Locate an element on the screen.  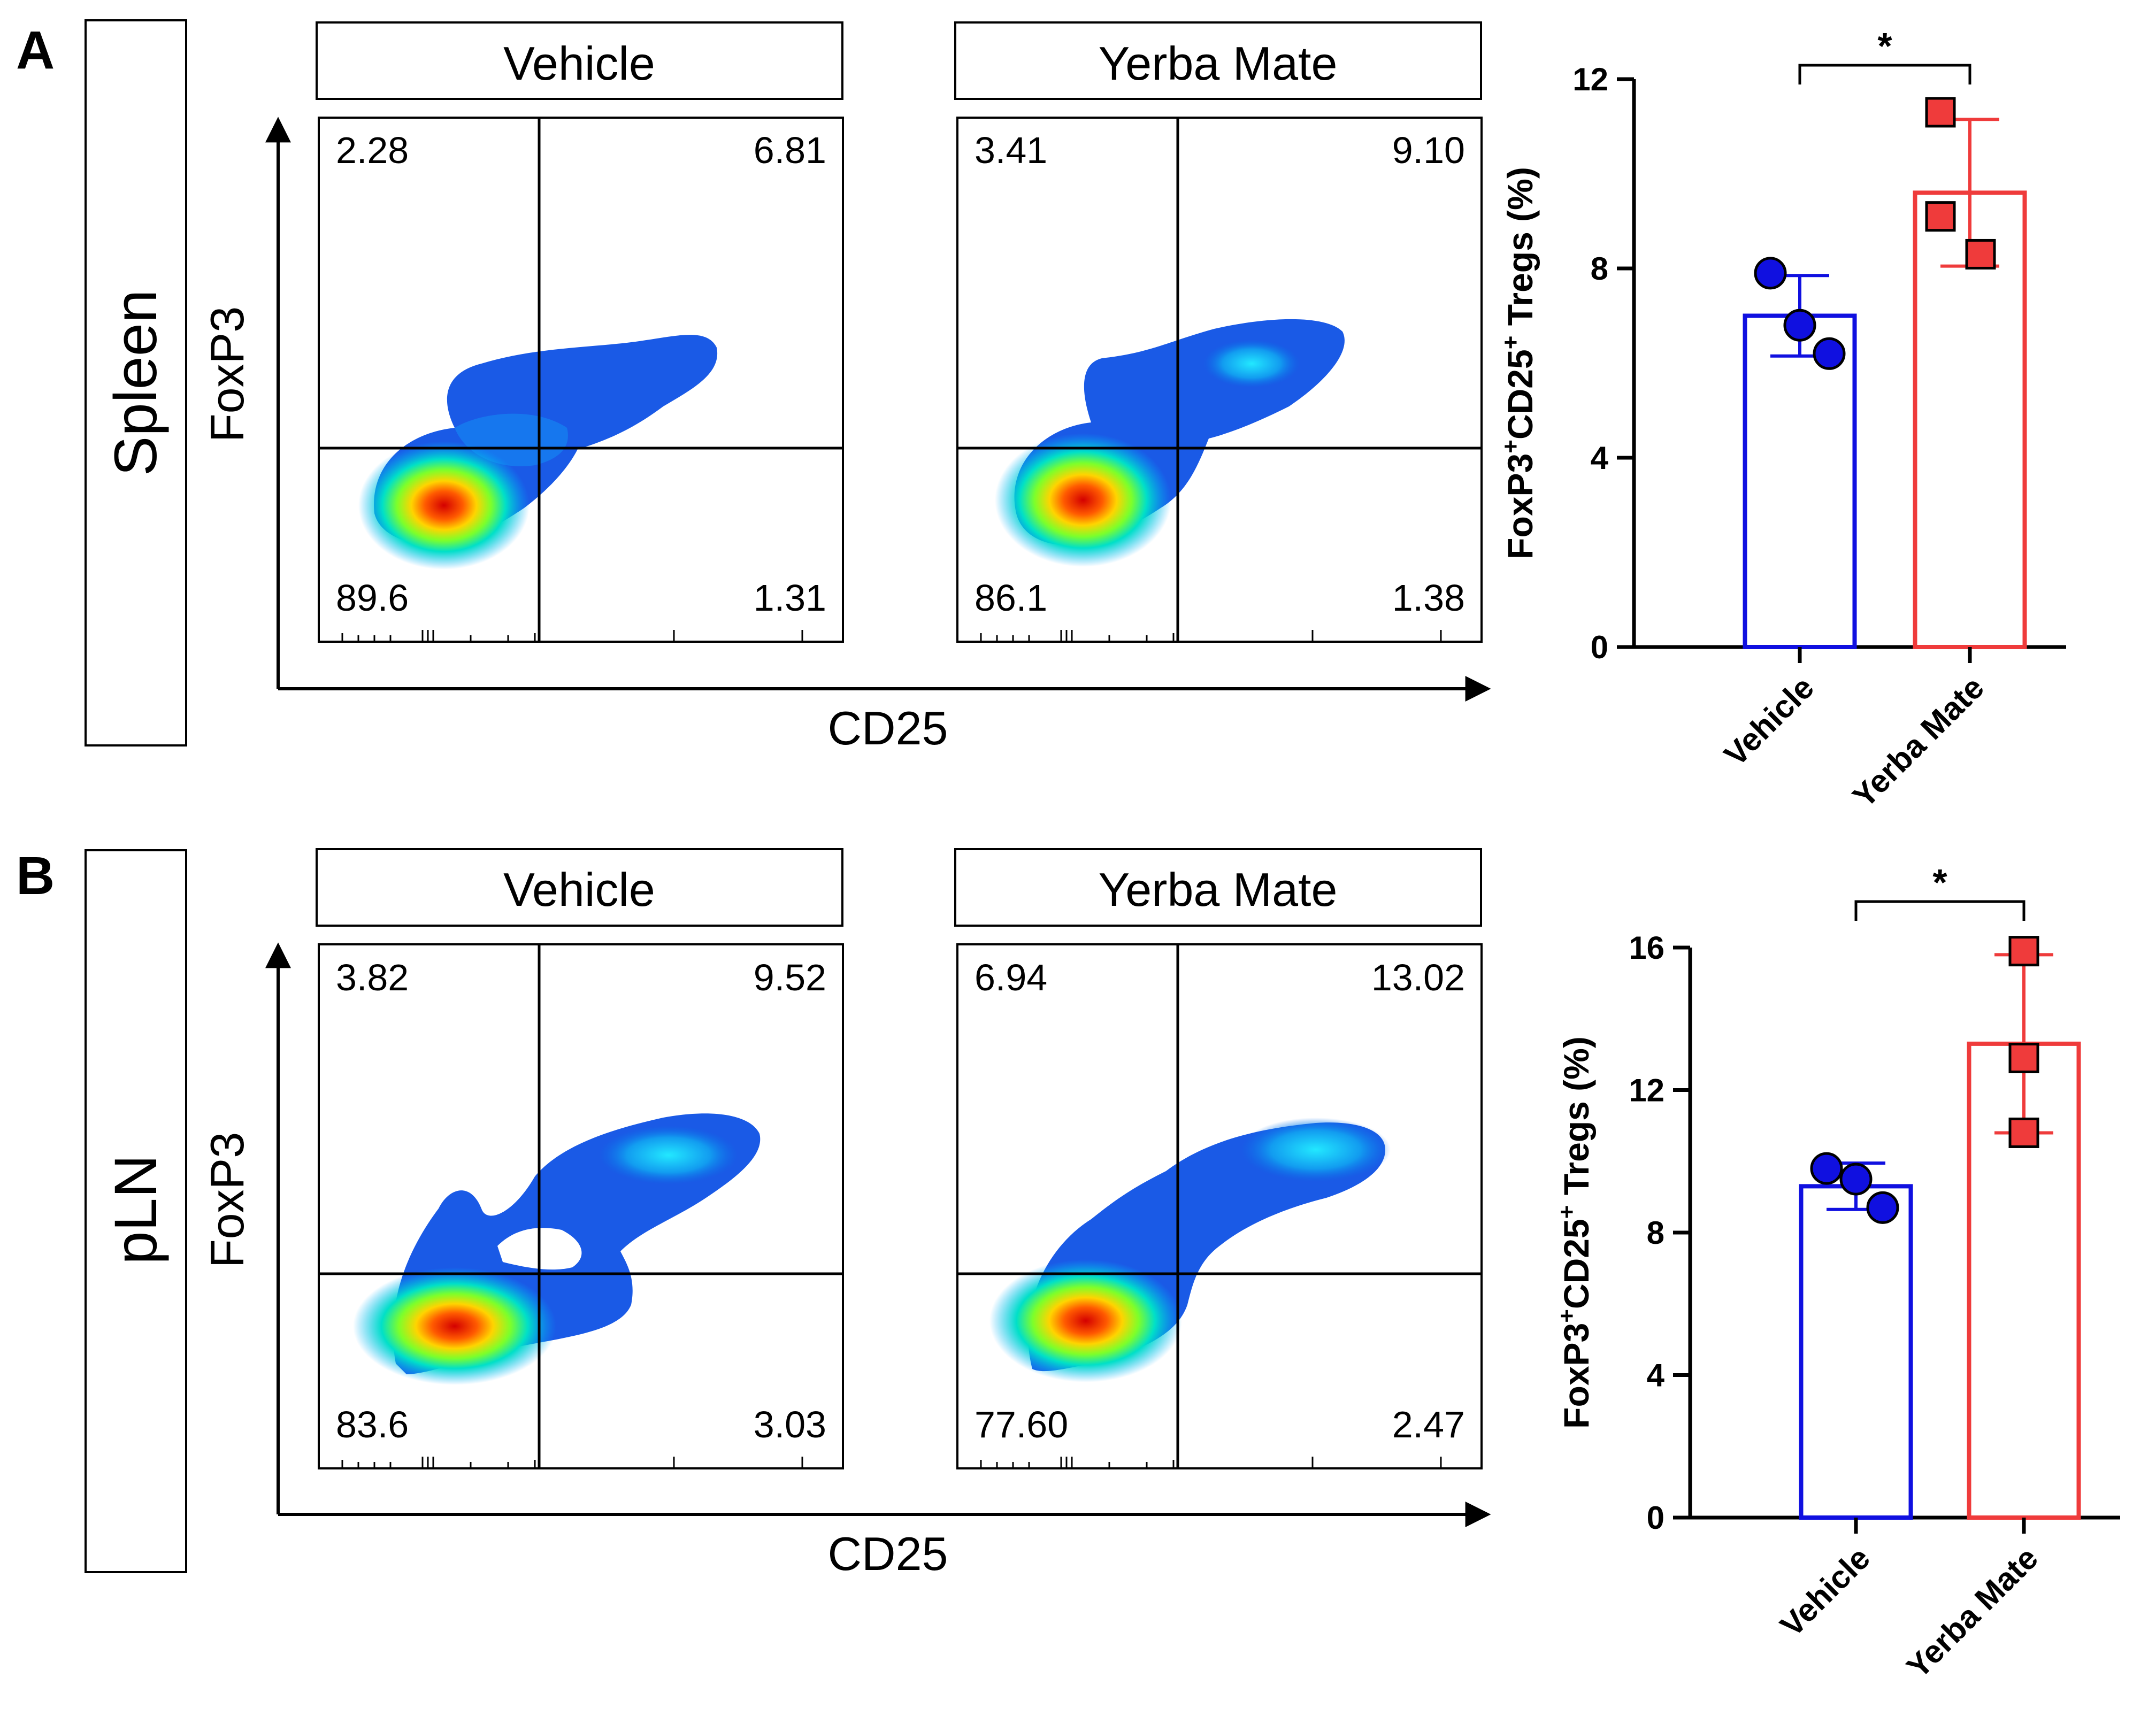
quadrant-ll: 86.1 is located at coordinates (1011, 598).